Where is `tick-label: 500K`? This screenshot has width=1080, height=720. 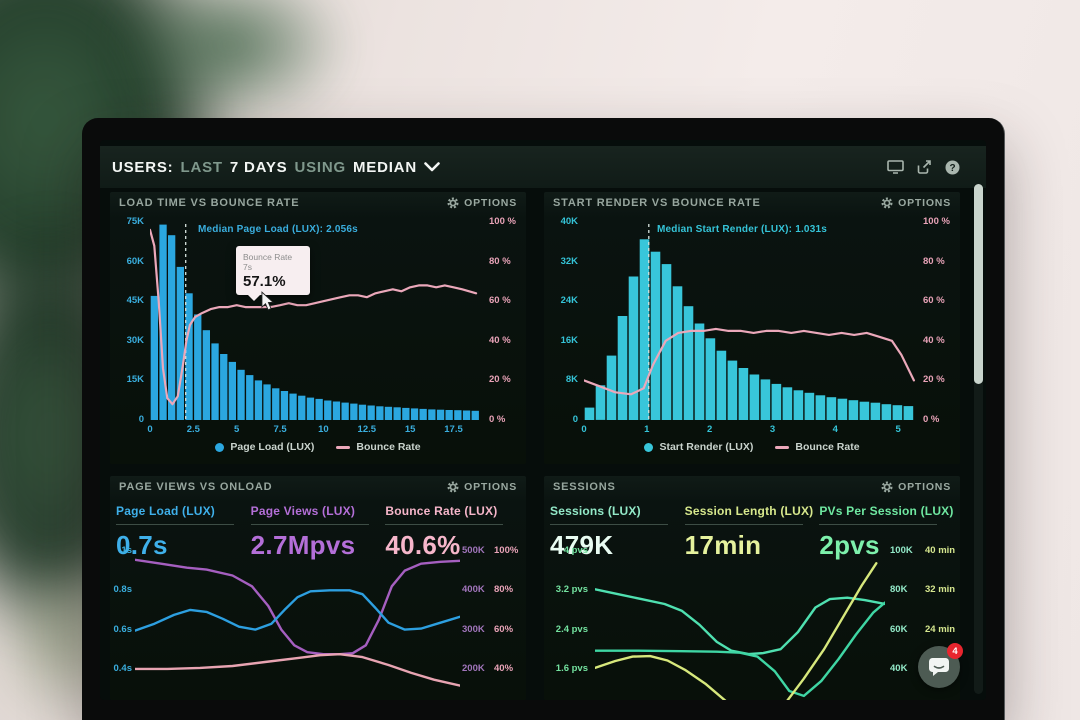
tick-label: 500K is located at coordinates (473, 550).